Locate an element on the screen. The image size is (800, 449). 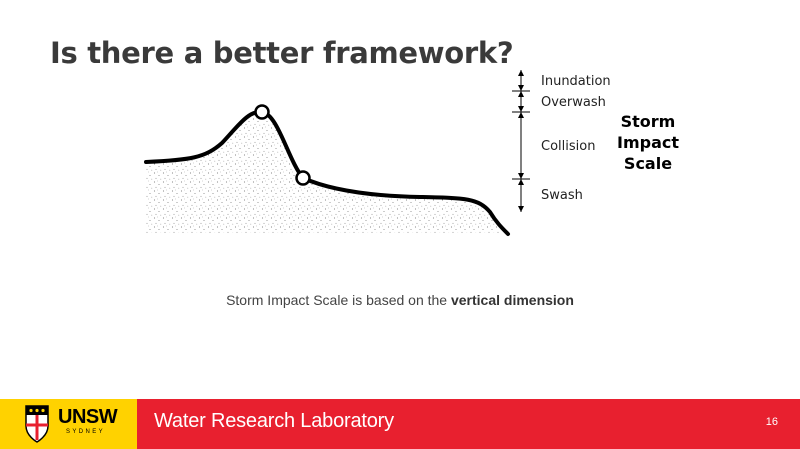
lab-name: Water Research Laboratory is located at coordinates (274, 421).